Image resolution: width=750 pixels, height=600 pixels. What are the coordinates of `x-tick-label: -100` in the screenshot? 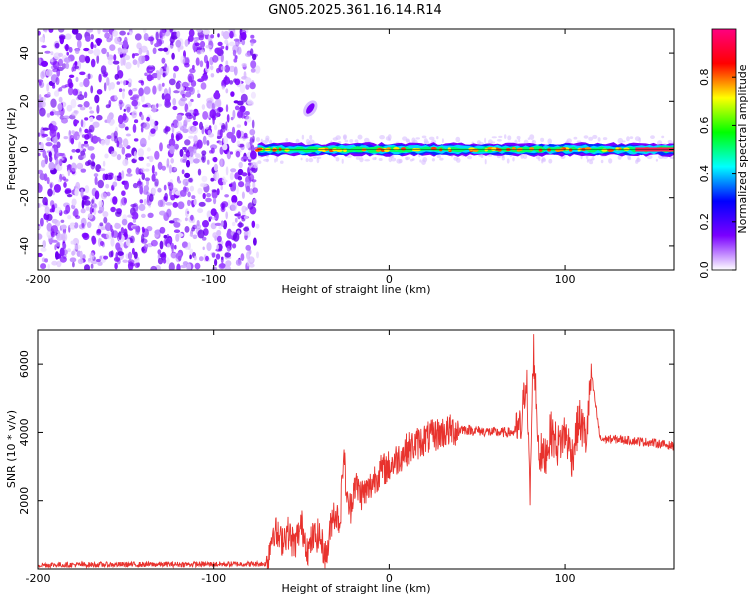 It's located at (213, 578).